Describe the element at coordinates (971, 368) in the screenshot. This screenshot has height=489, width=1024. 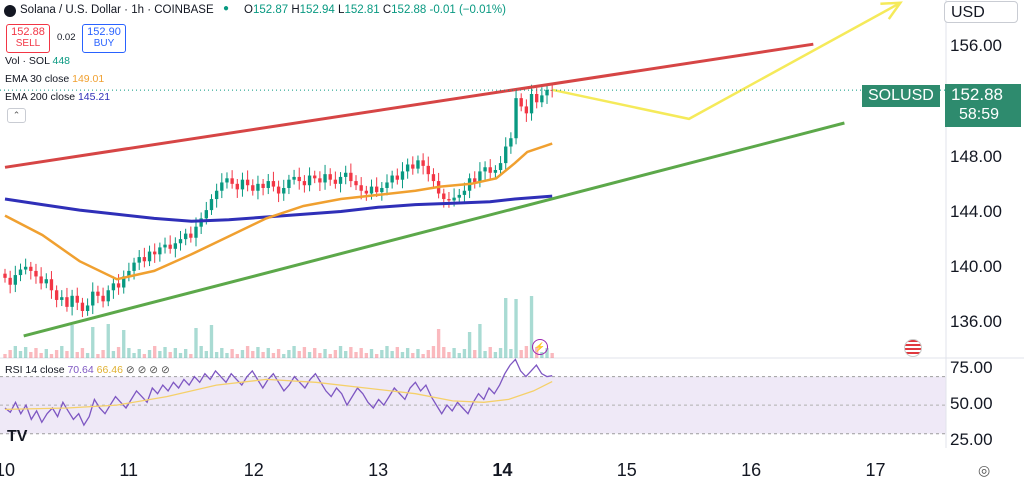
I see `rsi-tick-label: 75.00` at that location.